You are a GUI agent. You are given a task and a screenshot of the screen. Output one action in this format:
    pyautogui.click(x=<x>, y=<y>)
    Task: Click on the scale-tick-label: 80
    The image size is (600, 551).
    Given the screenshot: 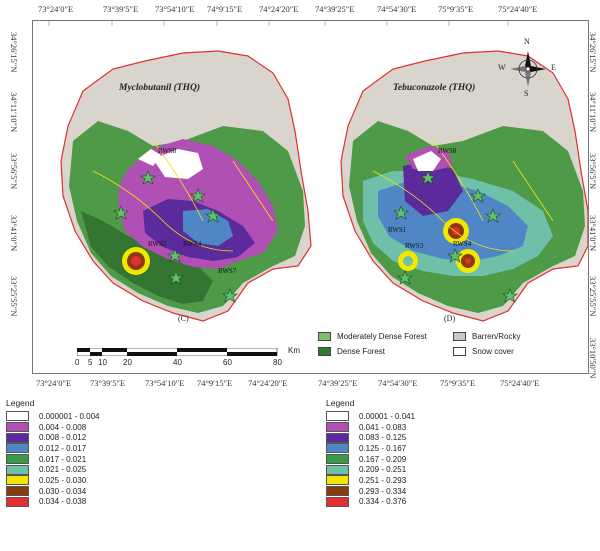 What is the action you would take?
    pyautogui.click(x=277, y=362)
    